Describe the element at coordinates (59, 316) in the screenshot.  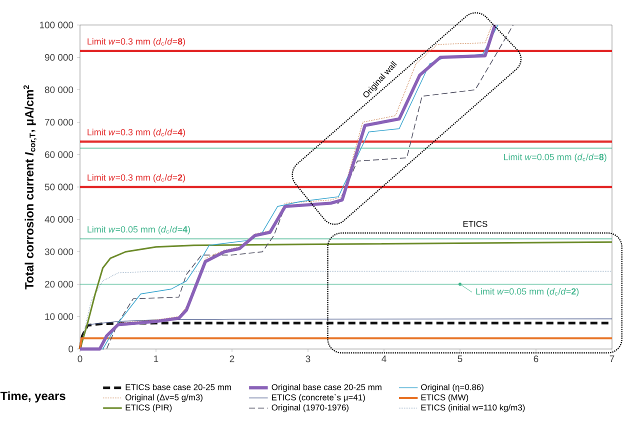
I see `y-tick-label: 10 000` at that location.